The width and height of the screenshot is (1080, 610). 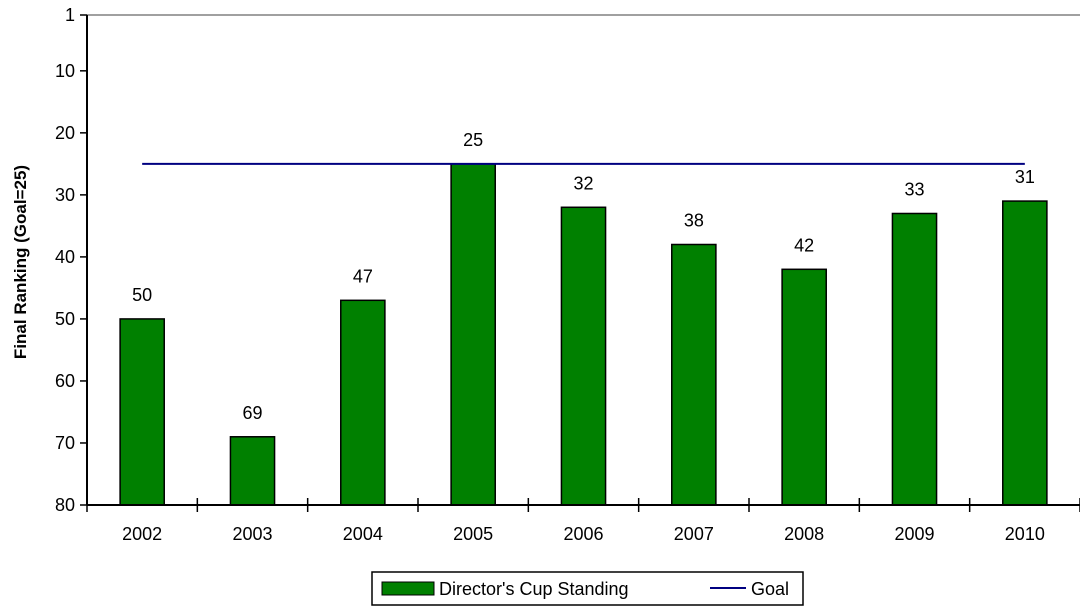 What do you see at coordinates (583, 534) in the screenshot?
I see `x-tick-label: 2006` at bounding box center [583, 534].